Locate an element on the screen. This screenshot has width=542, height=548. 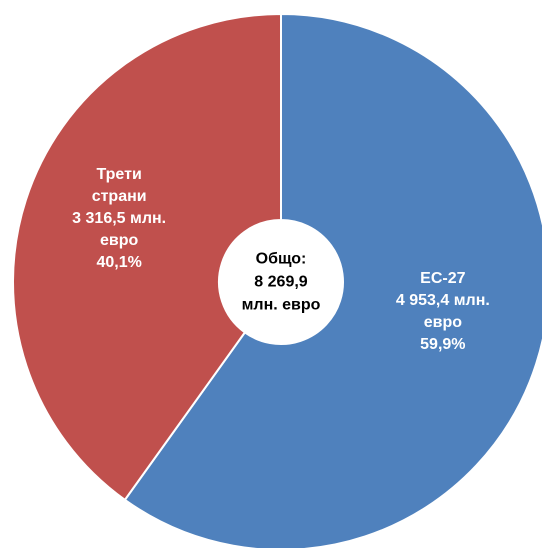
donut-hole is located at coordinates (281, 282).